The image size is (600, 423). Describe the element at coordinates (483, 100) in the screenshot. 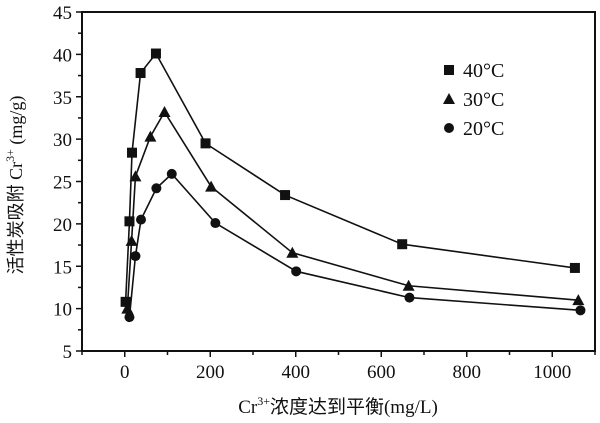

I see `legend-label: 30°C` at that location.